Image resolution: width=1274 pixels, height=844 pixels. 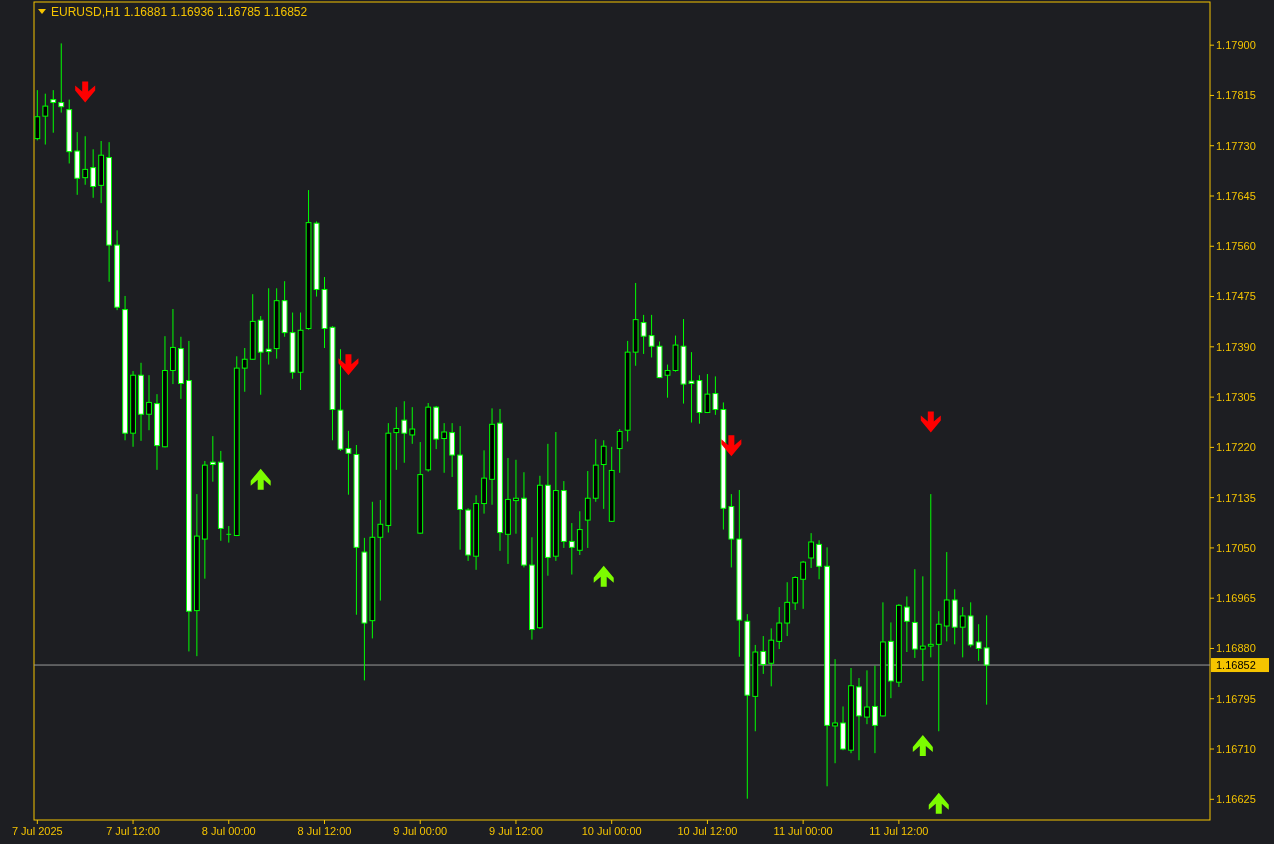 I want to click on x-tick-label: 8 Jul 12:00, so click(x=324, y=831).